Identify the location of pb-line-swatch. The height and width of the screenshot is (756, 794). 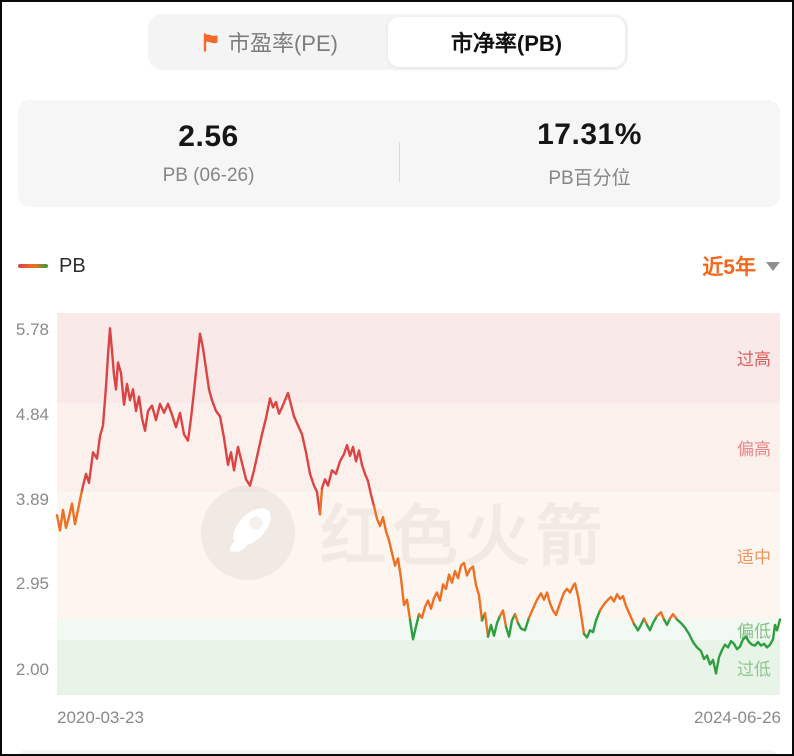
(33, 266).